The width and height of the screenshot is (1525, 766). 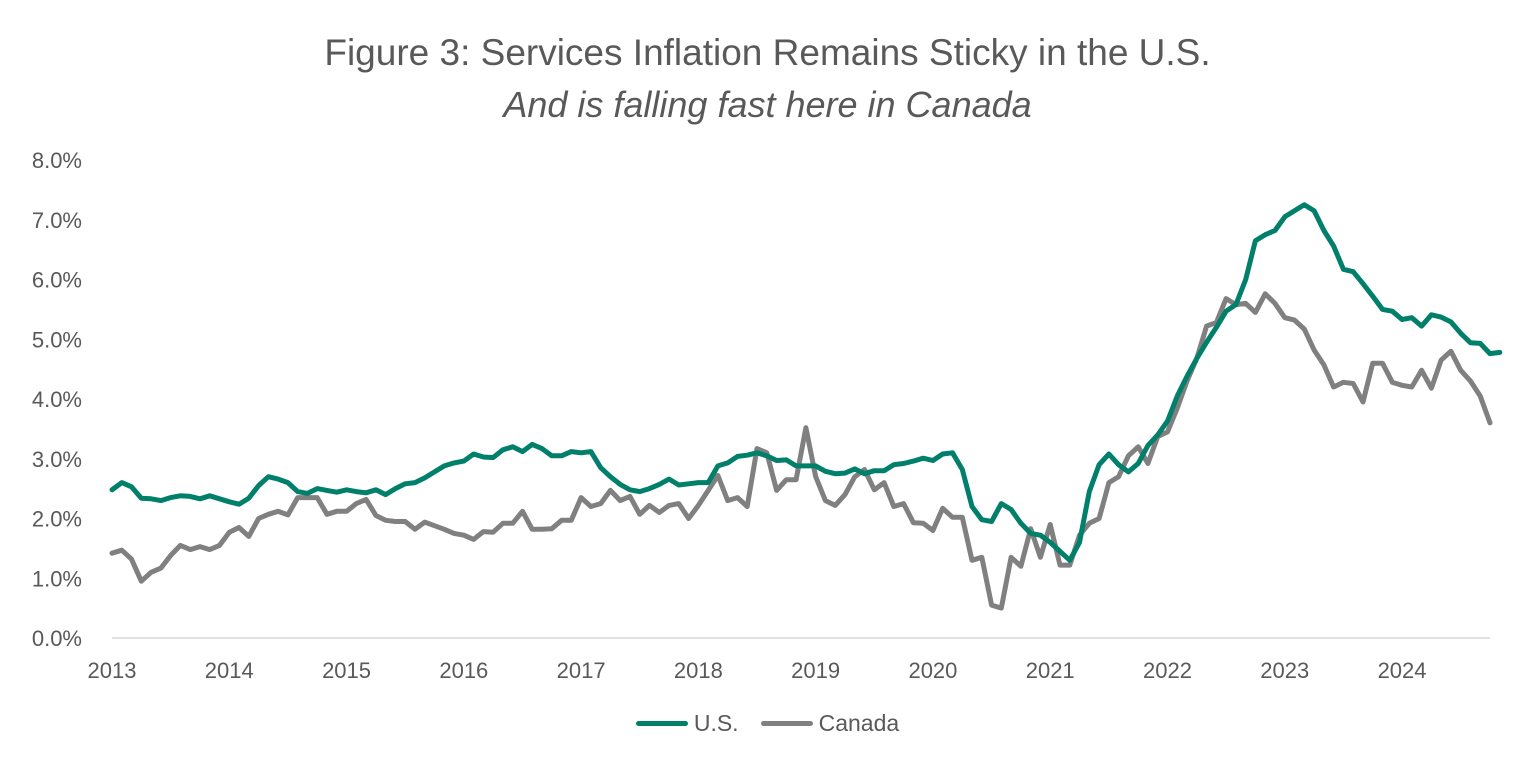 I want to click on y-tick-label: 6.0%, so click(x=57, y=280).